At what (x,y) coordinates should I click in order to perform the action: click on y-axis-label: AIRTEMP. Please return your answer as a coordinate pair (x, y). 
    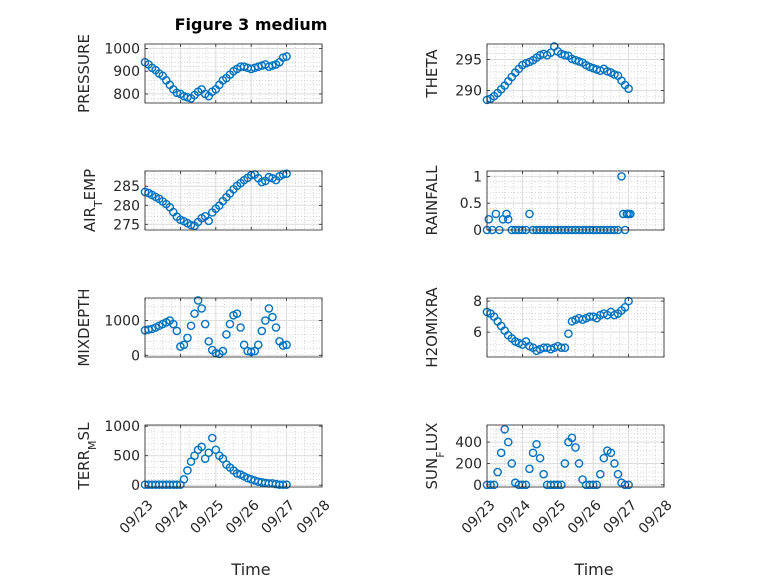
    Looking at the image, I should click on (93, 200).